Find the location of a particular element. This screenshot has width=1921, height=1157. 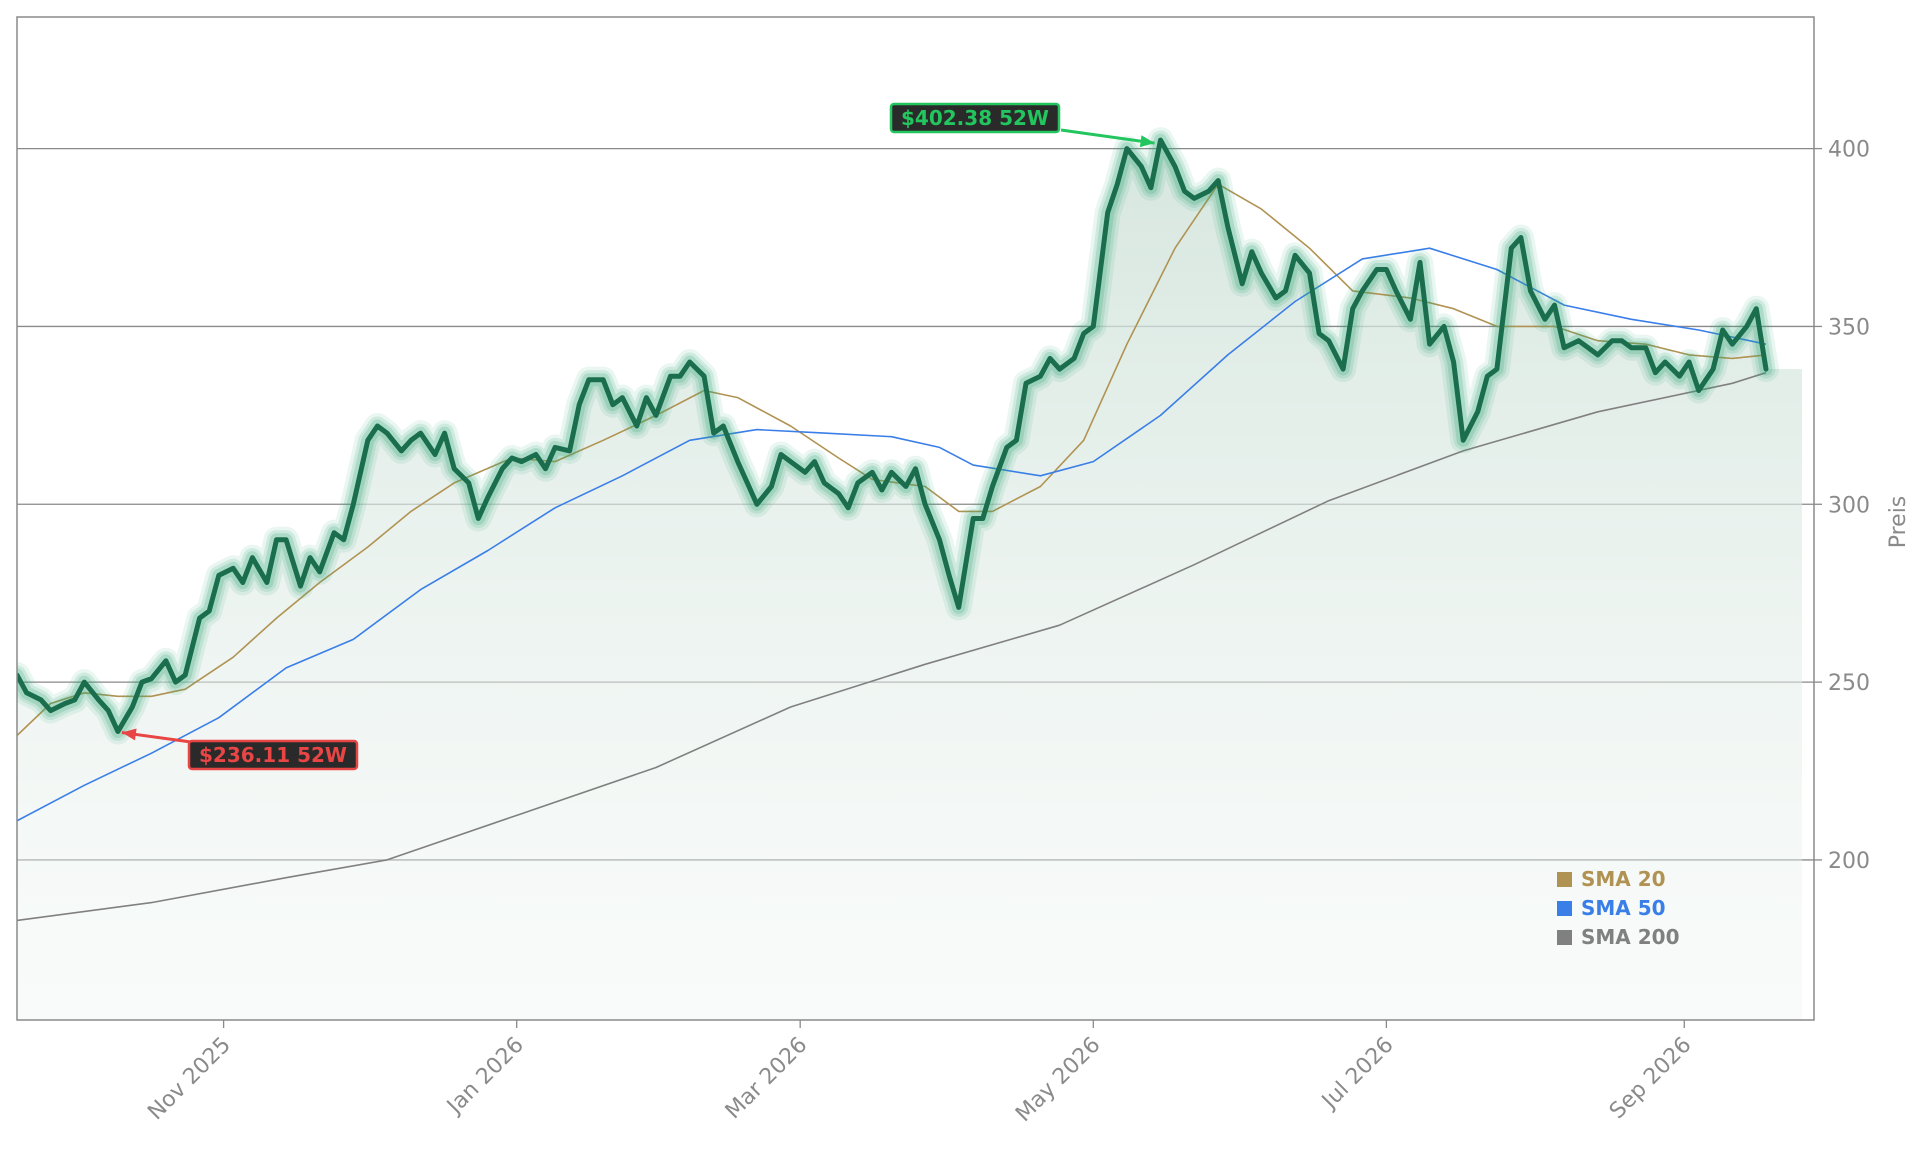

legend-swatch-sma20 is located at coordinates (1564, 879).